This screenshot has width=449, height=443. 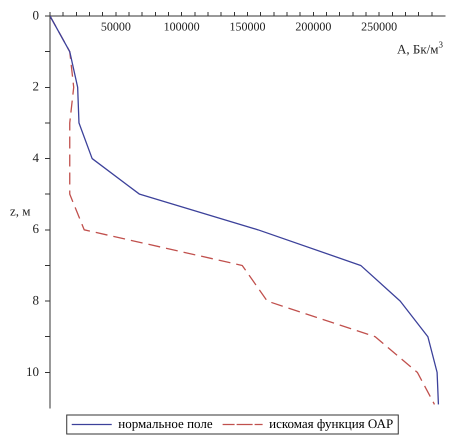 I want to click on legend-label: искомая функция ОАР, so click(x=331, y=423).